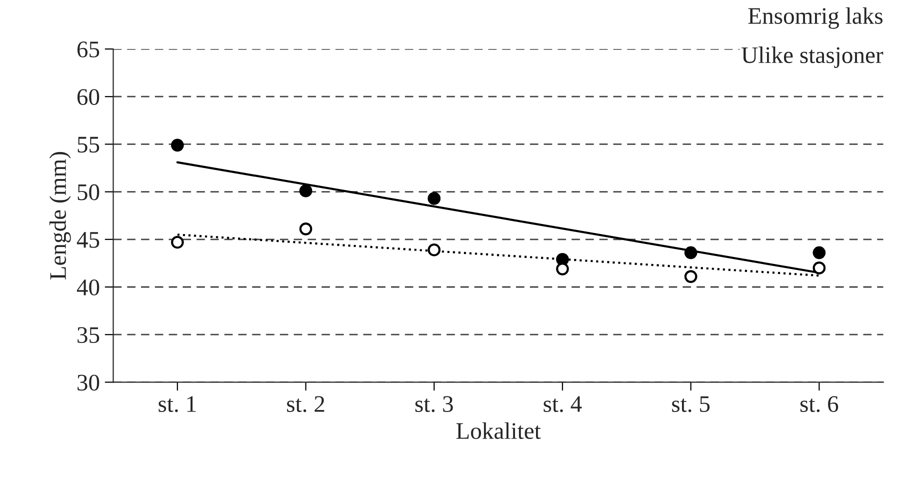 The height and width of the screenshot is (490, 906). What do you see at coordinates (89, 144) in the screenshot?
I see `y-tick-label: 55` at bounding box center [89, 144].